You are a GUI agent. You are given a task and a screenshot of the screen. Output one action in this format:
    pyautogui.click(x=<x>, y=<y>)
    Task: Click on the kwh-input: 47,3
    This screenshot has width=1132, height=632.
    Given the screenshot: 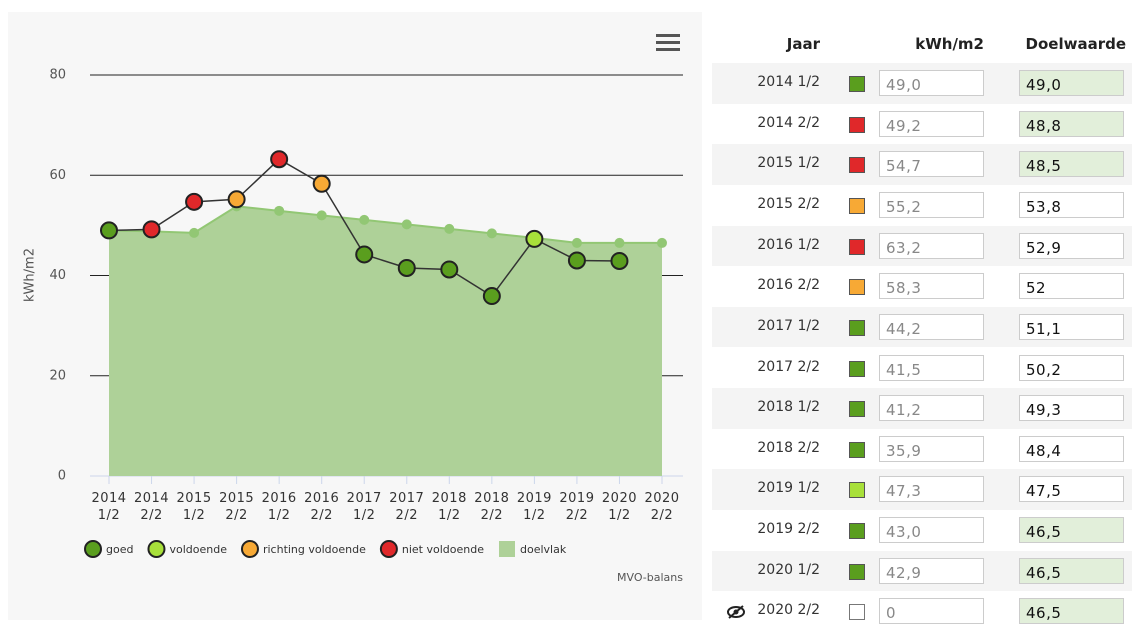 What is the action you would take?
    pyautogui.click(x=931, y=489)
    